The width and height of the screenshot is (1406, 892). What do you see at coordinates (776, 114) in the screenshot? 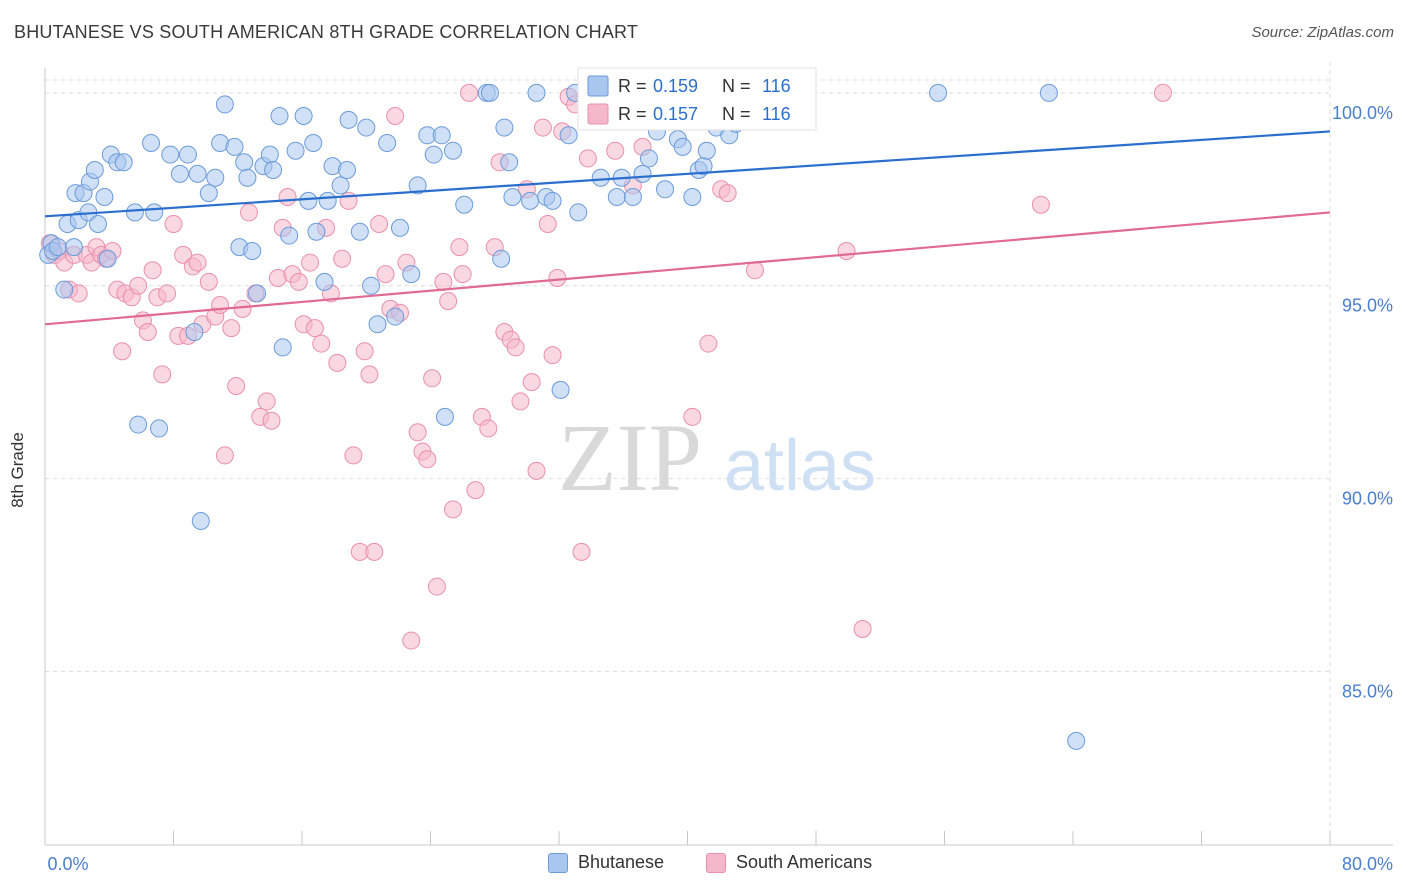
I see `legend-n-value-2: 116` at bounding box center [776, 114].